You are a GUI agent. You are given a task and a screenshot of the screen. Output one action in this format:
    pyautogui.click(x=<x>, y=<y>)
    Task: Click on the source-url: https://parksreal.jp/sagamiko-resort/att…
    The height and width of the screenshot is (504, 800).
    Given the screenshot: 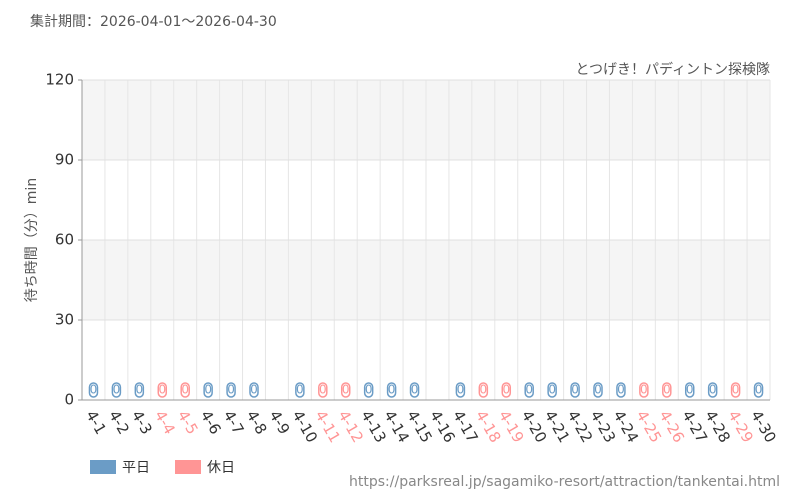 What is the action you would take?
    pyautogui.click(x=564, y=482)
    